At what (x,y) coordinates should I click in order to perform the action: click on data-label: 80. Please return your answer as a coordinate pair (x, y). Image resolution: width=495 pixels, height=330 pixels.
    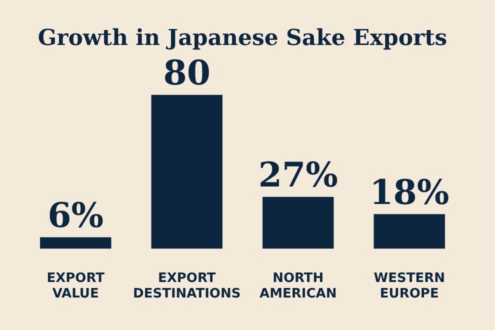
    Looking at the image, I should click on (187, 74).